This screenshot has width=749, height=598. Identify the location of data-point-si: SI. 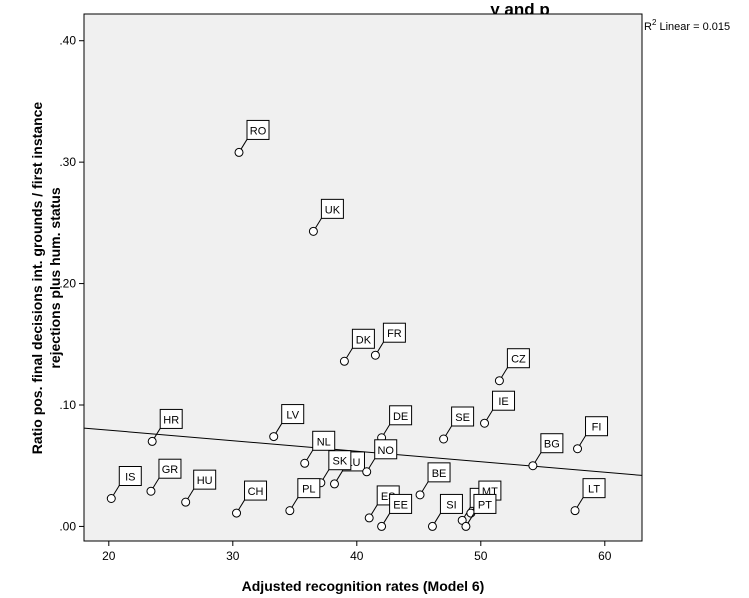
(445, 512).